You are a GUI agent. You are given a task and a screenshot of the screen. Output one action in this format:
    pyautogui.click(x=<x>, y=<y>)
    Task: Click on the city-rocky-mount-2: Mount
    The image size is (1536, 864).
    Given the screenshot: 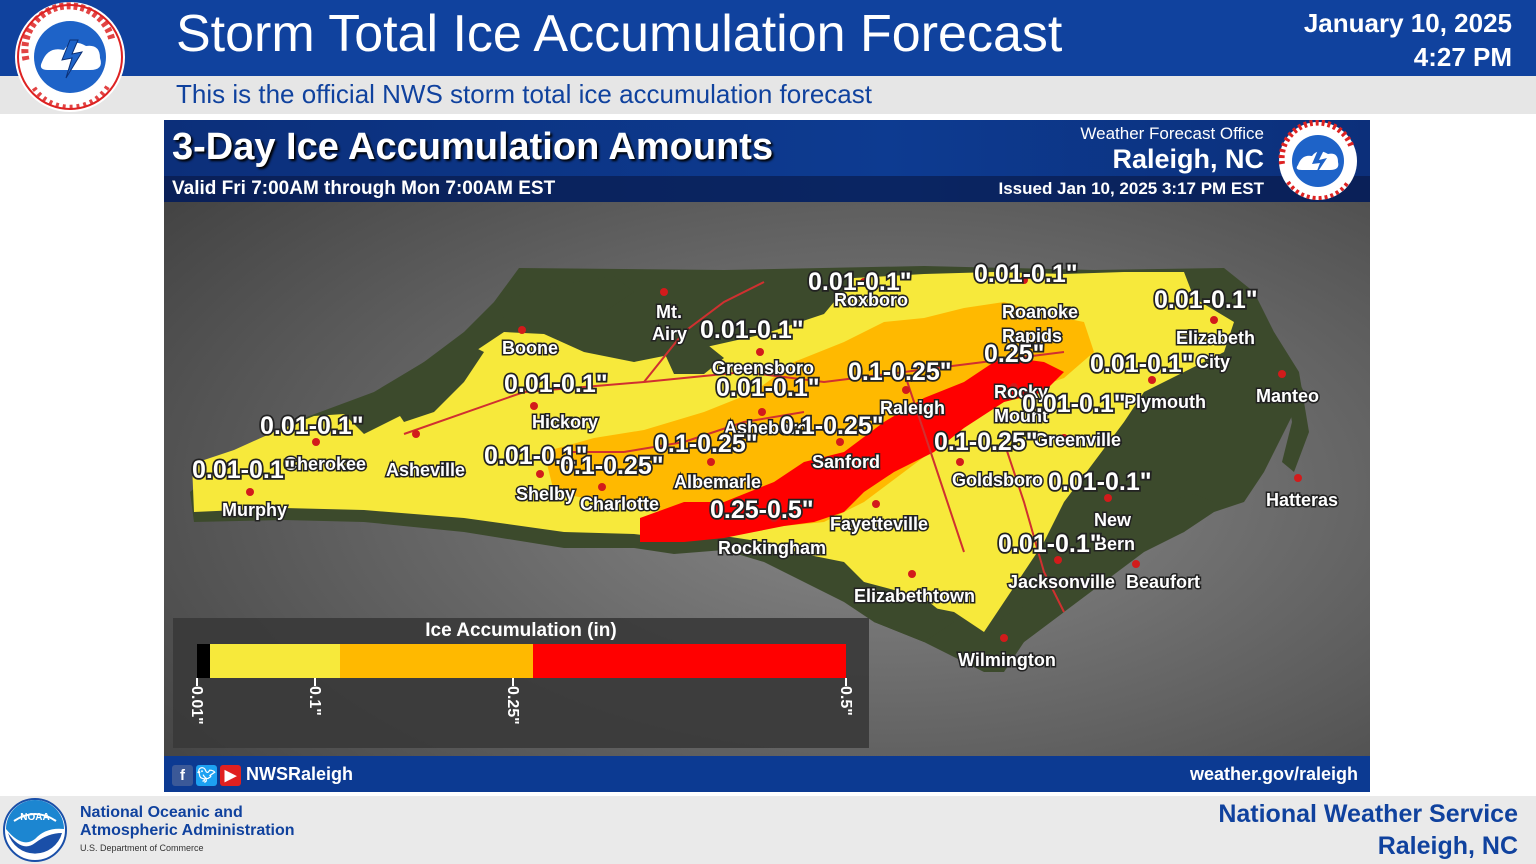 What is the action you would take?
    pyautogui.click(x=1021, y=416)
    